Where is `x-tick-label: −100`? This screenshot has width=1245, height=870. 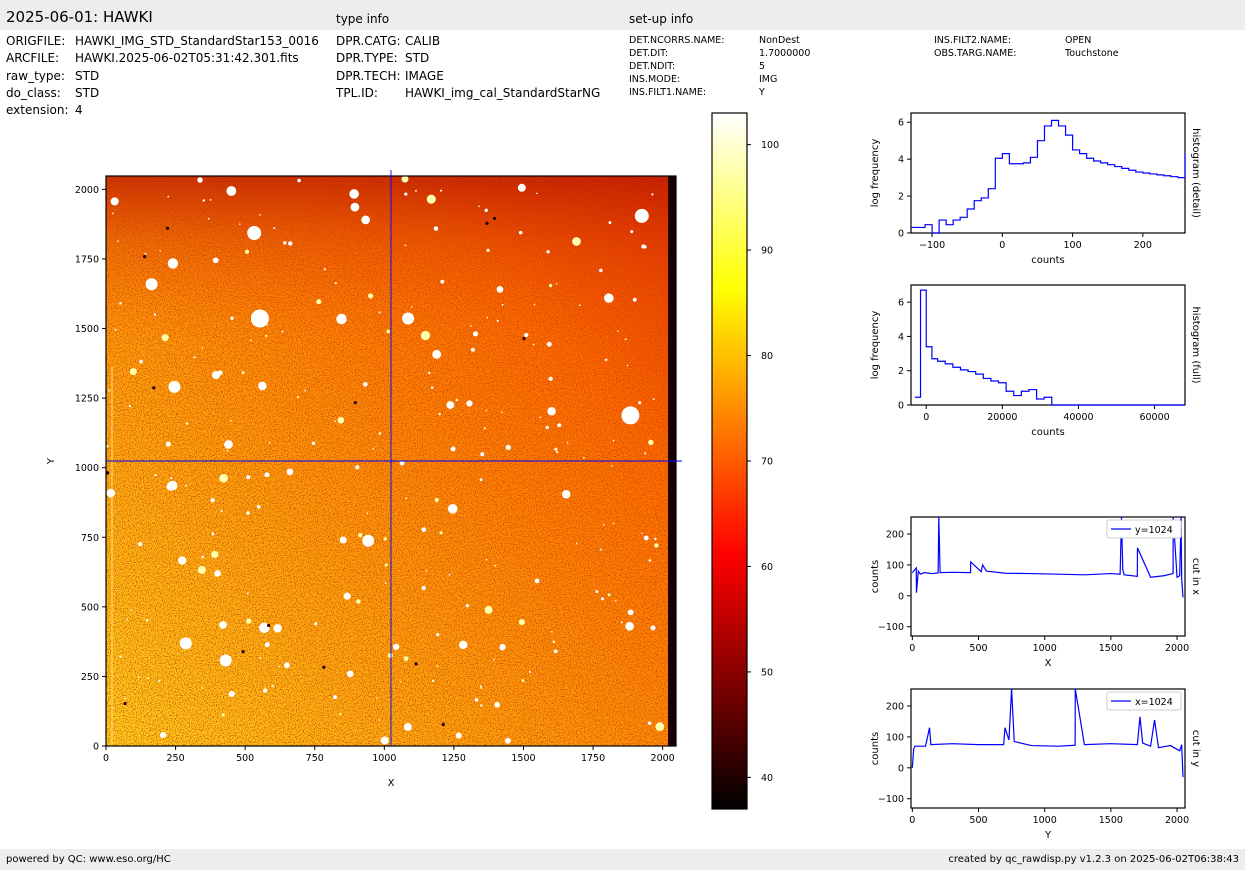 x-tick-label: −100 is located at coordinates (932, 245).